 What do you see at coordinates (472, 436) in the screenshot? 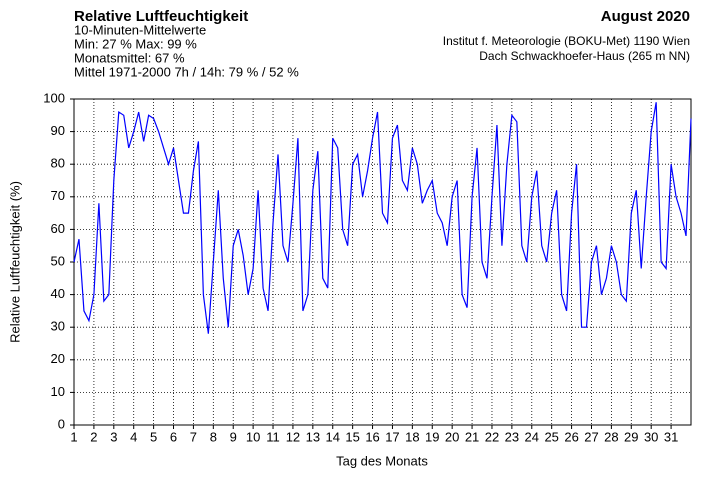
I see `x-tick-label: 21` at bounding box center [472, 436].